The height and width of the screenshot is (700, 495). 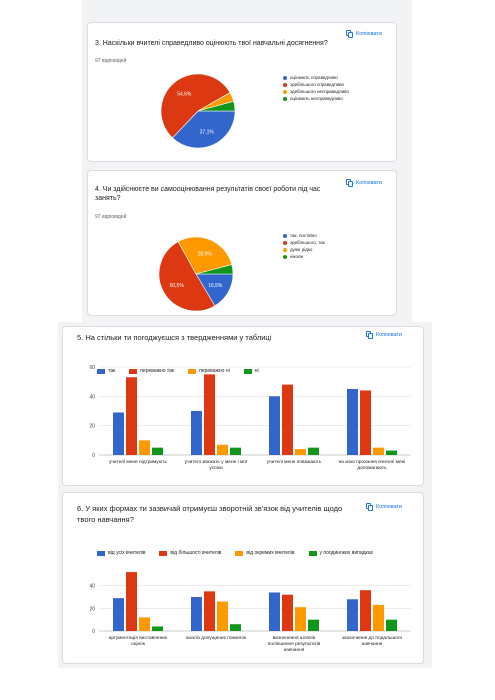 I want to click on legend-label: так, постійно, so click(x=303, y=235).